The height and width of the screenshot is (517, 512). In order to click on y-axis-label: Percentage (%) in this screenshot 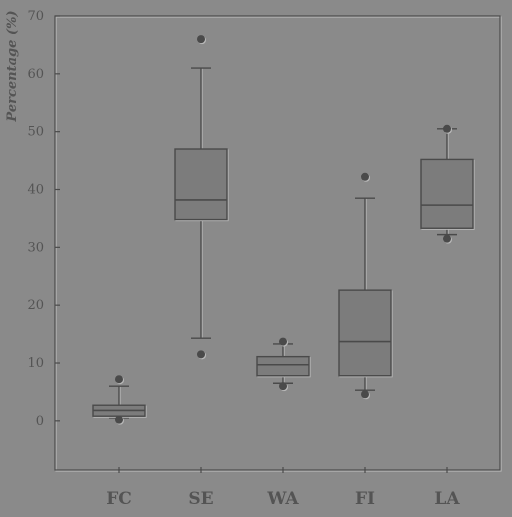, I will do `click(12, 66)`.